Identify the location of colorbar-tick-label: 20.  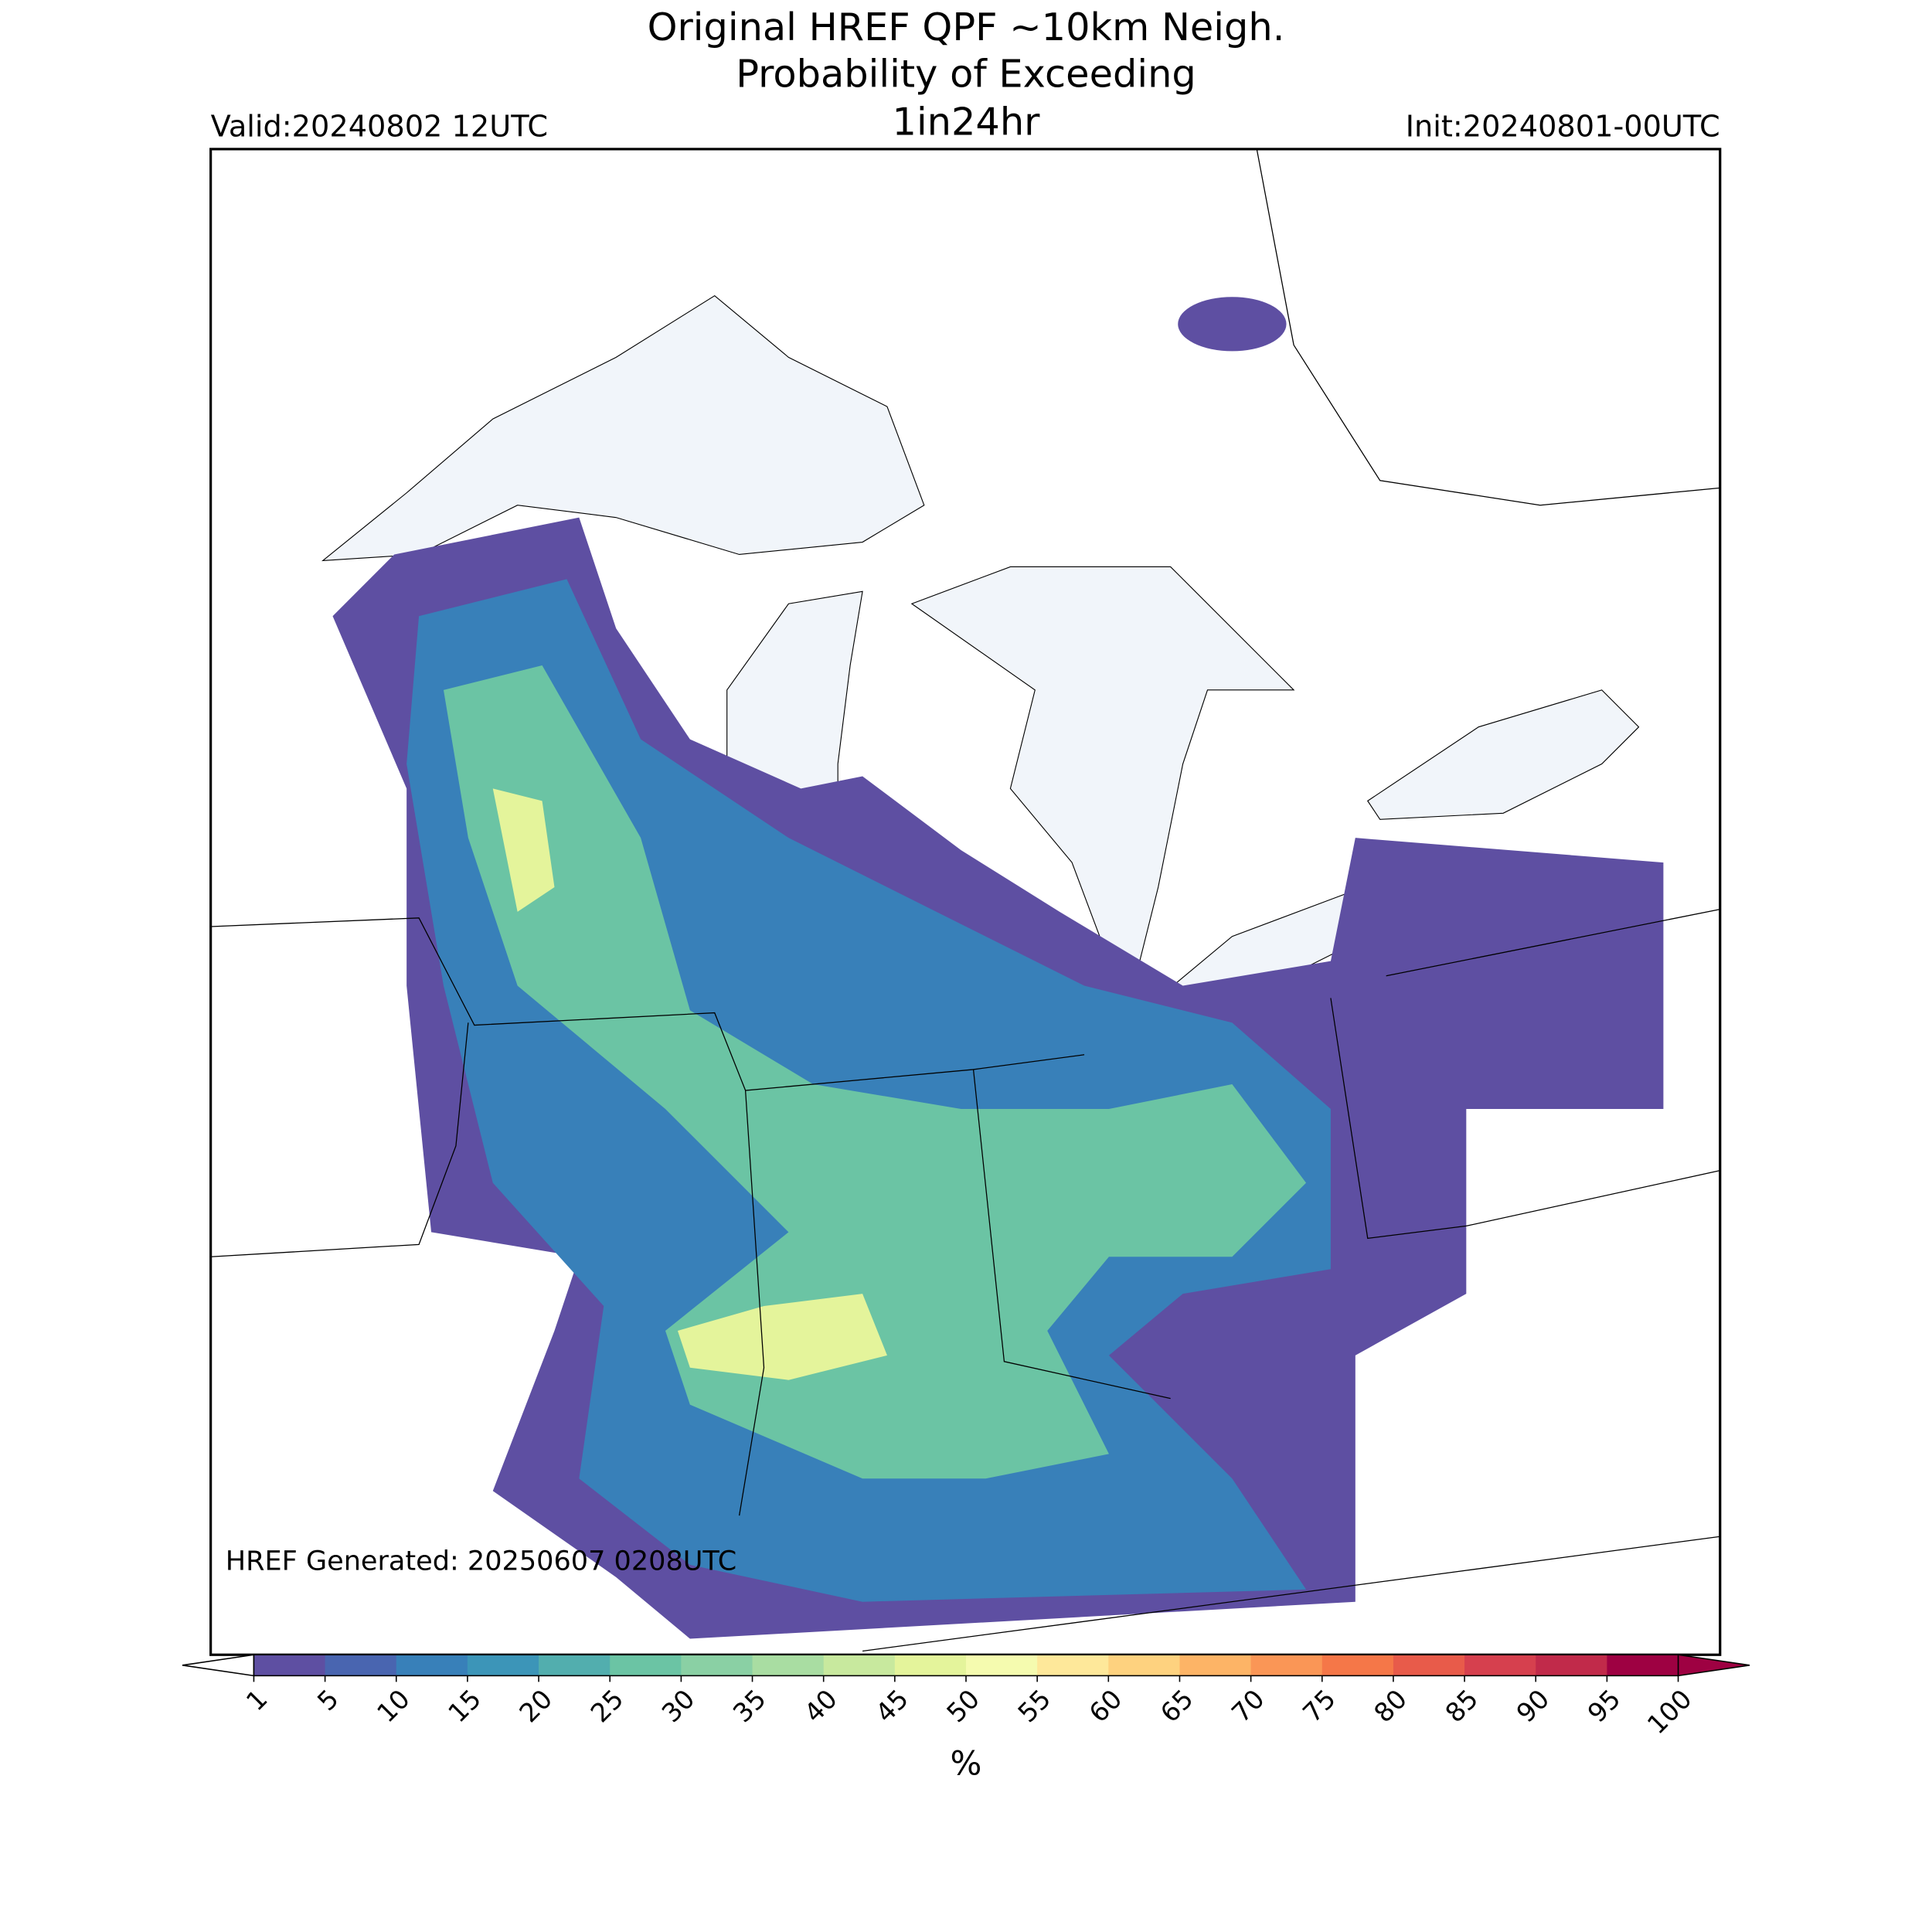
(536, 1707).